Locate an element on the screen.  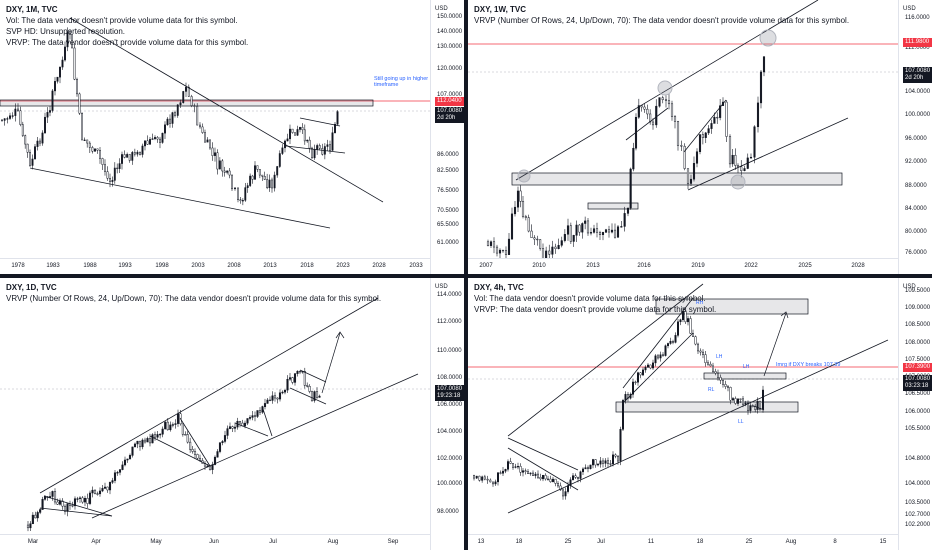
time-axis-4h: 13 18 25 Jul 11 18 25 Aug 8 15 is located at coordinates (683, 542).